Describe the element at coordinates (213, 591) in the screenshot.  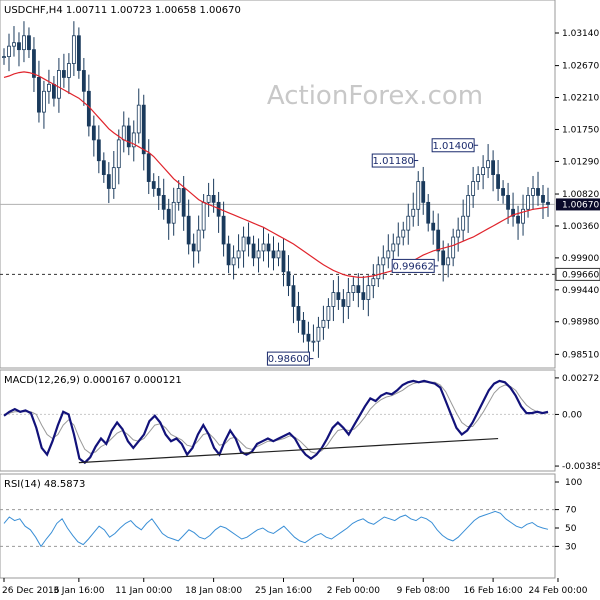
I see `x-tick-label: 18 Jan 08:00` at that location.